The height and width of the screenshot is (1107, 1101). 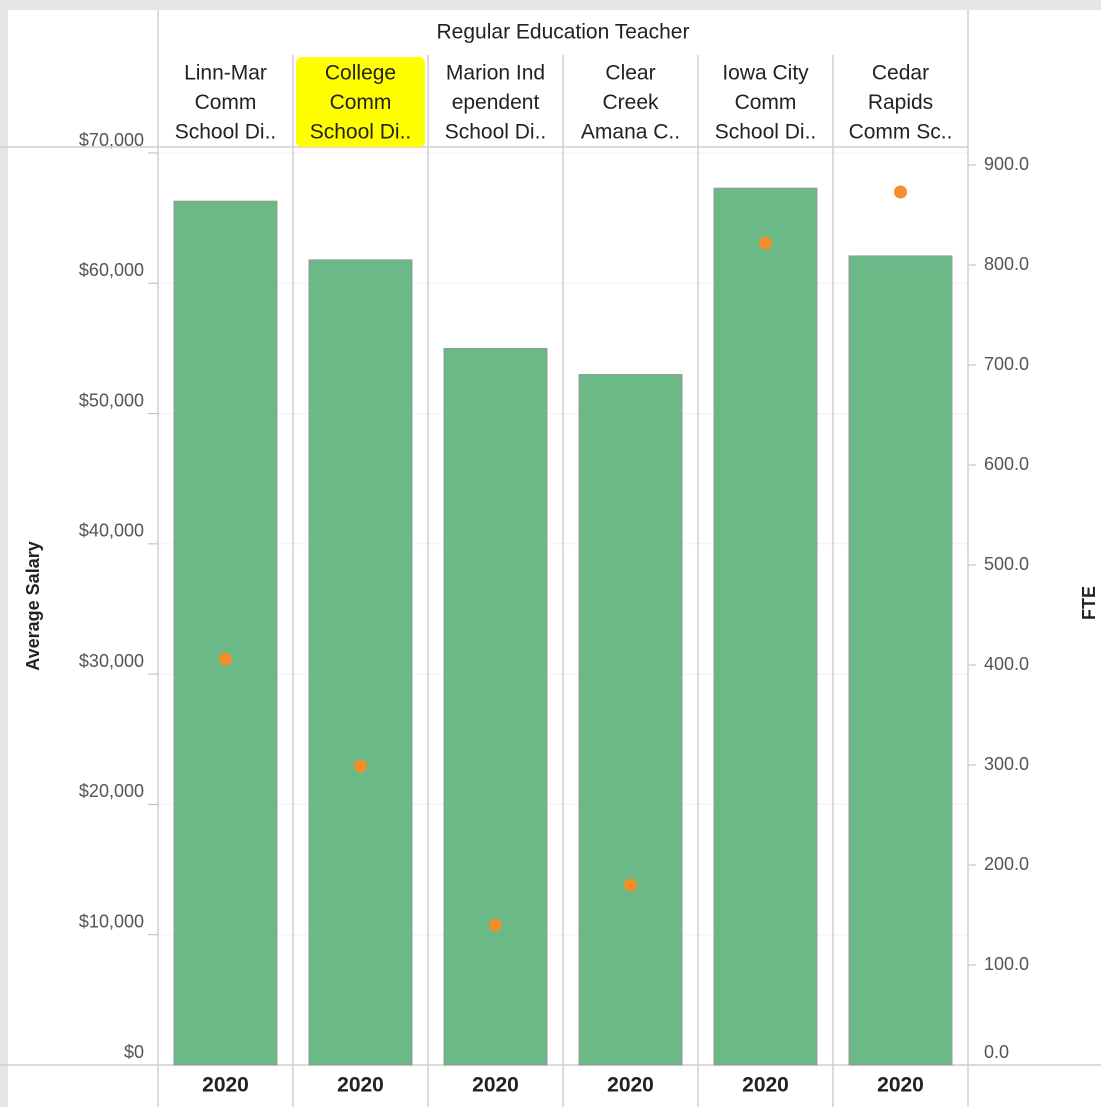 What do you see at coordinates (1006, 864) in the screenshot?
I see `y2-tick-label: 200.0` at bounding box center [1006, 864].